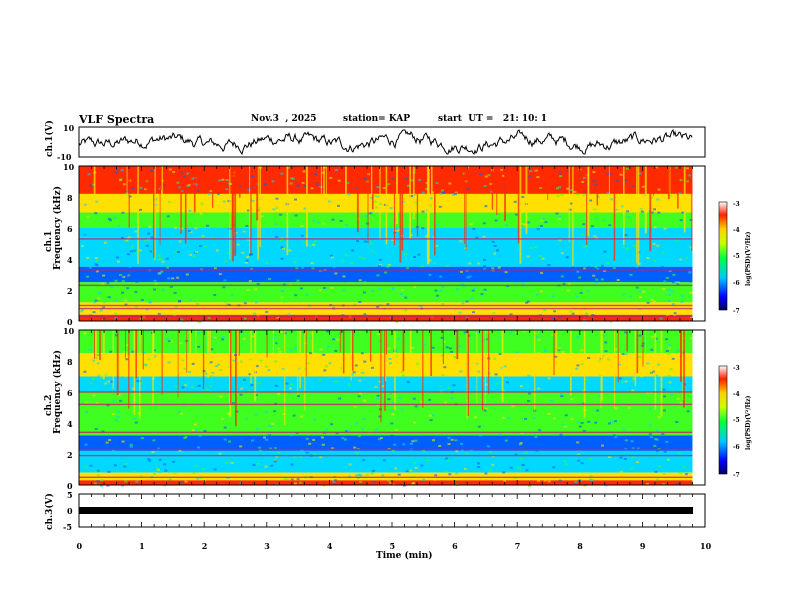  Describe the element at coordinates (386, 392) in the screenshot. I see `spec-hline` at that location.